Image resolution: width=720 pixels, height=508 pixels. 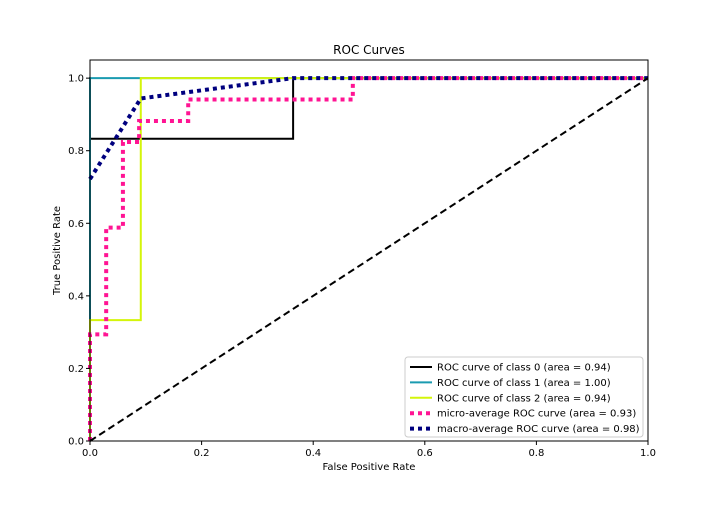 I want to click on x-tick-label: 0.6, so click(x=425, y=453).